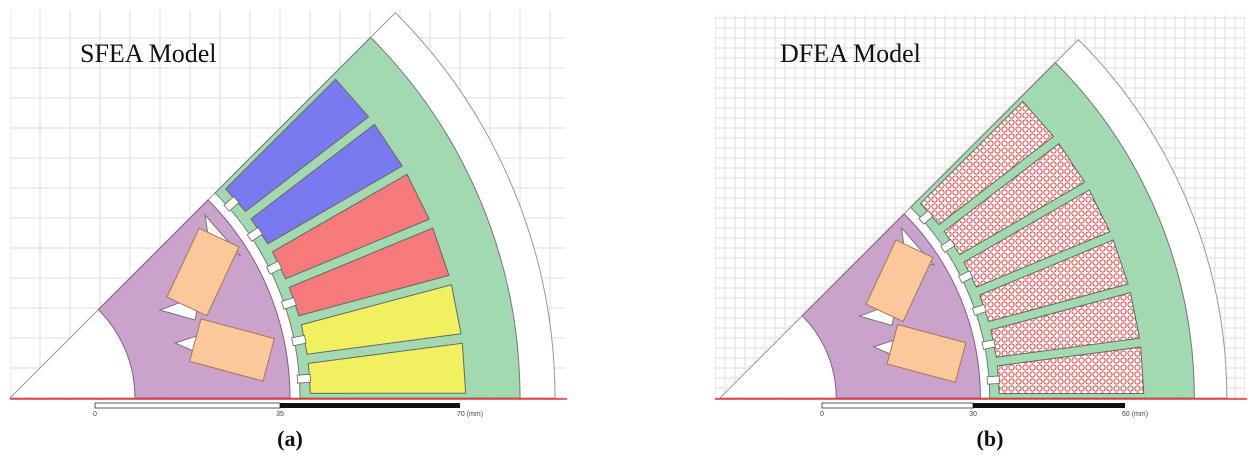  What do you see at coordinates (990, 438) in the screenshot?
I see `caption: (b)` at bounding box center [990, 438].